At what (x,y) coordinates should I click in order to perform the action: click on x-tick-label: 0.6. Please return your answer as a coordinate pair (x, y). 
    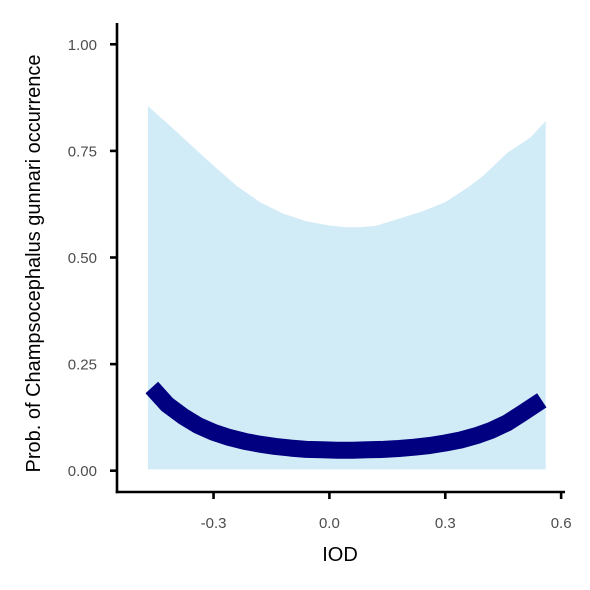
    Looking at the image, I should click on (561, 523).